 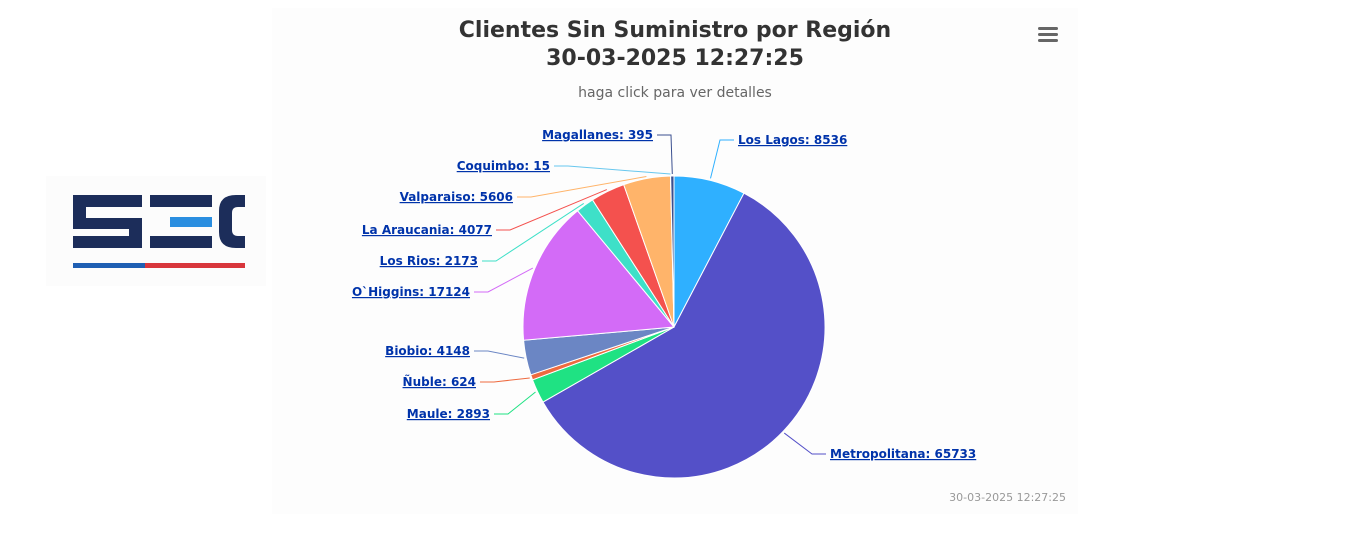 What do you see at coordinates (456, 197) in the screenshot?
I see `pie-data-label: Valparaiso: 5606` at bounding box center [456, 197].